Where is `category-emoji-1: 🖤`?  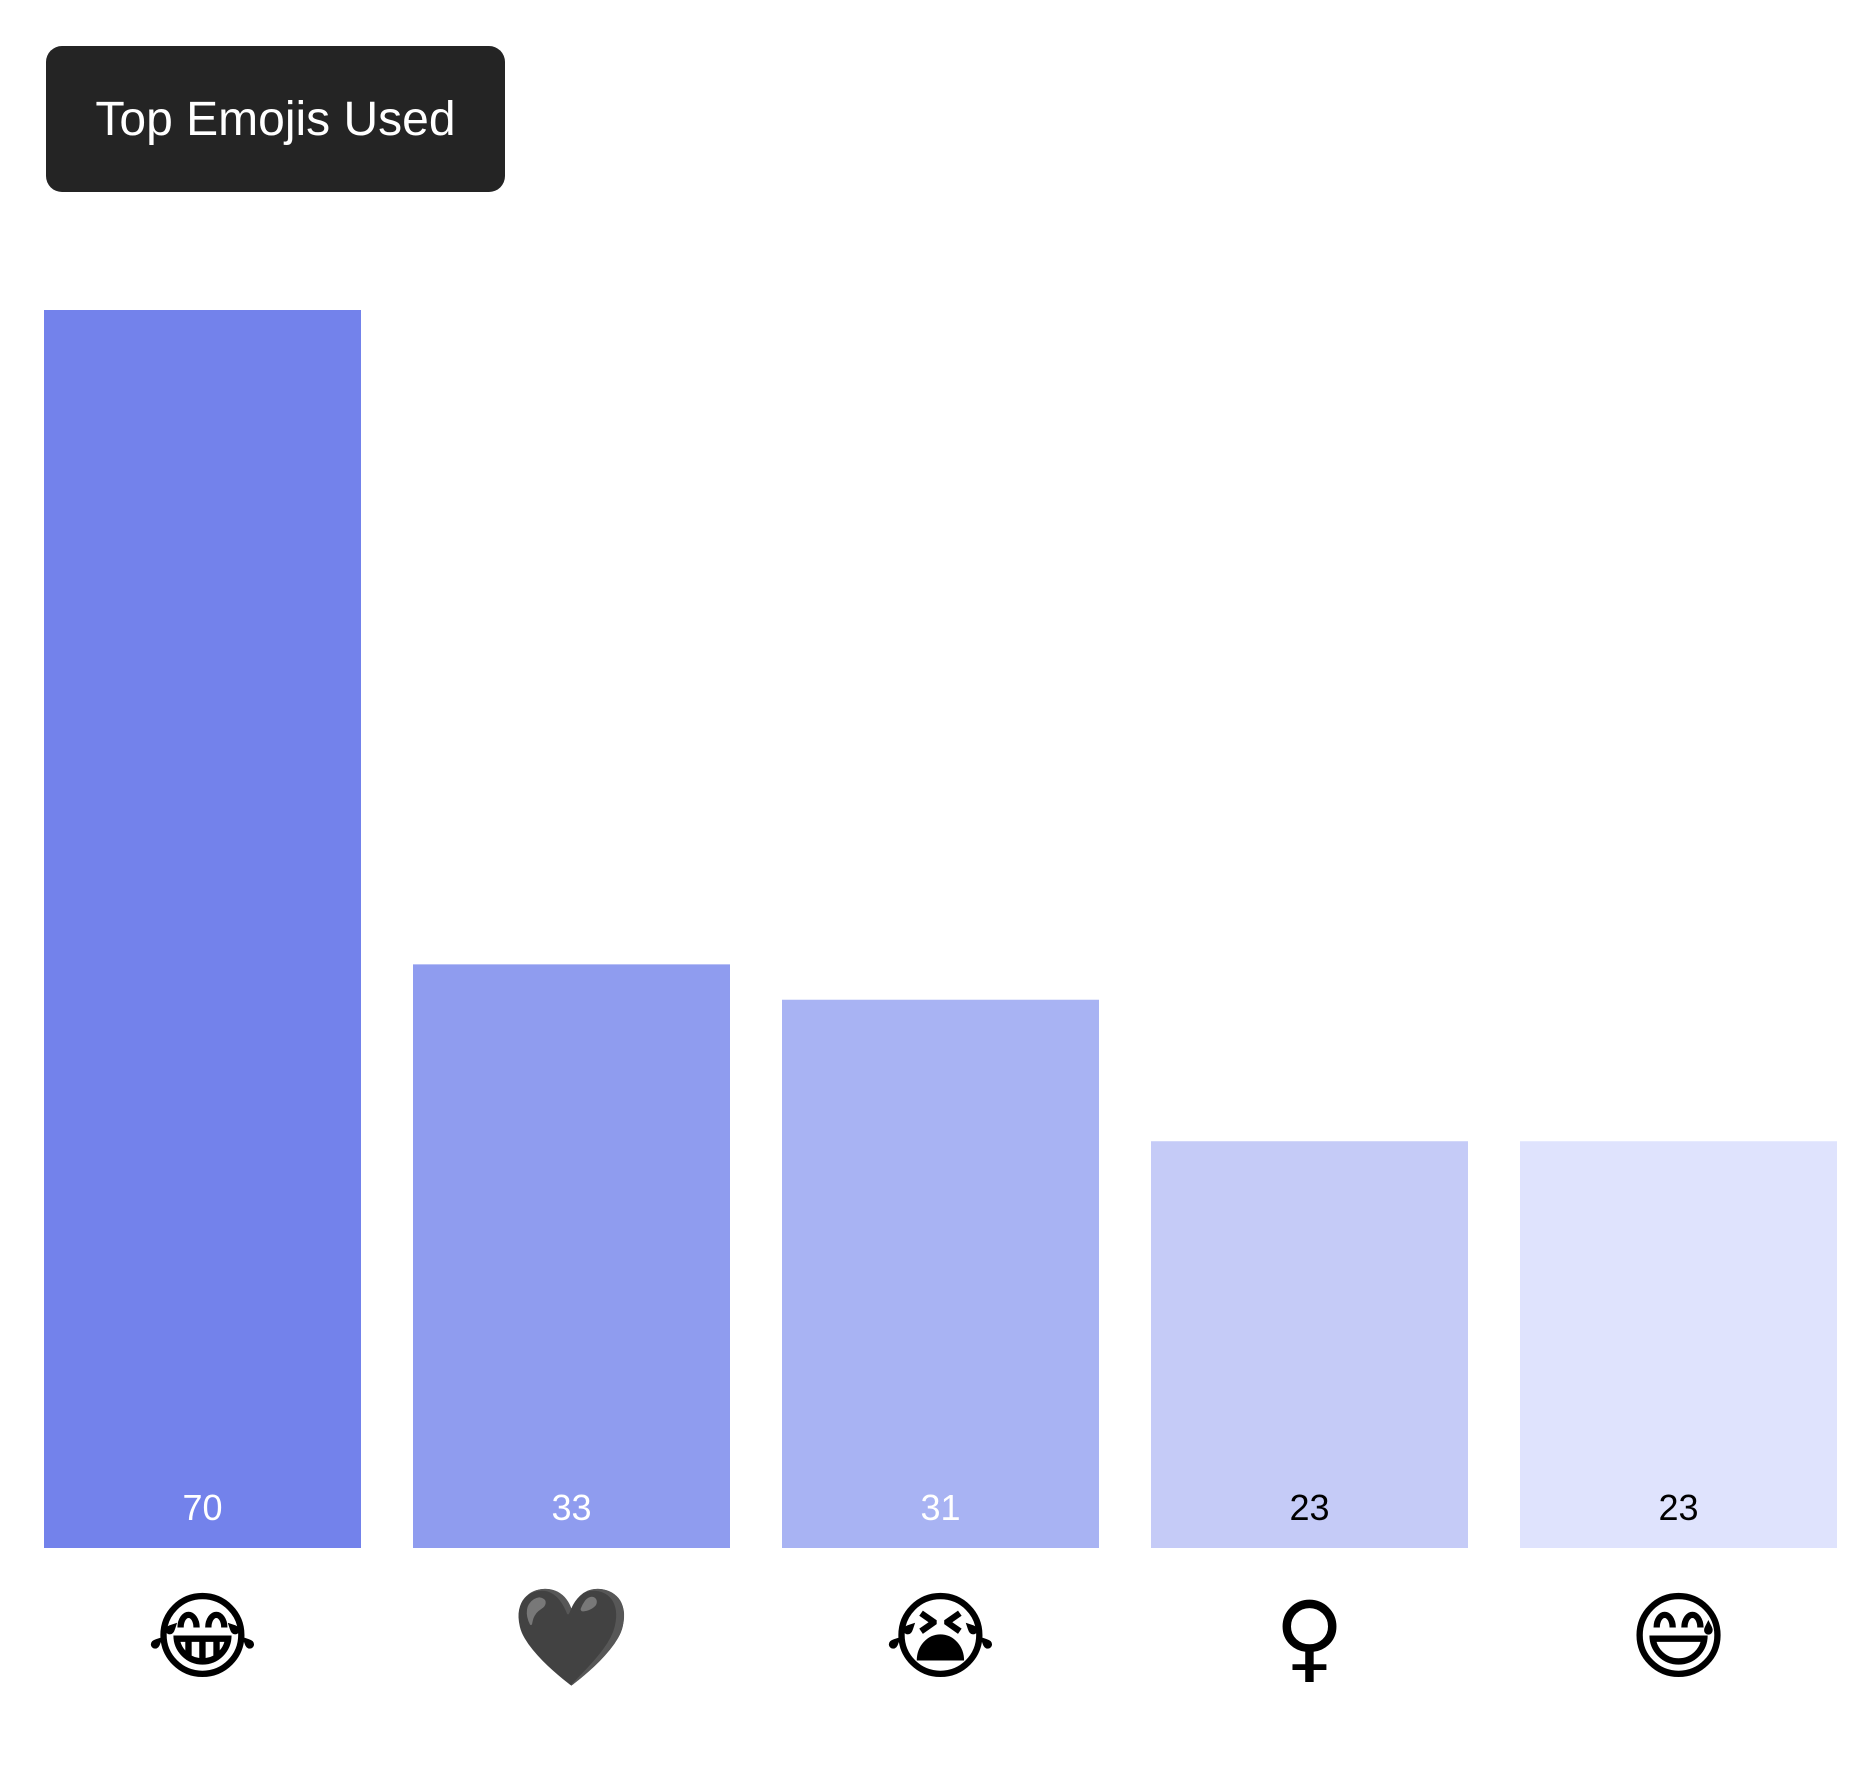 category-emoji-1: 🖤 is located at coordinates (572, 1637).